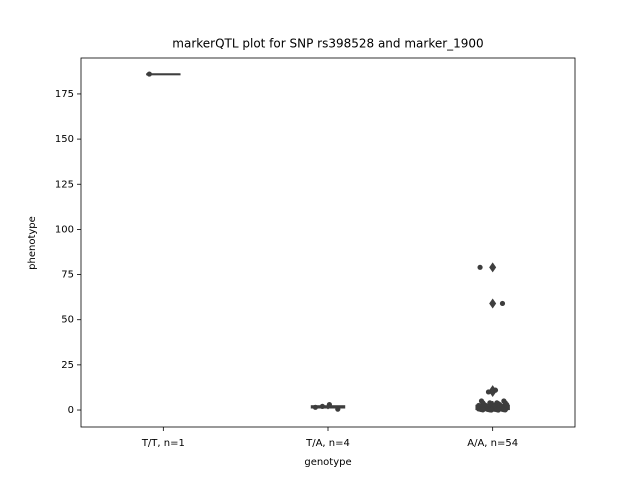  I want to click on y-tick-label: 50, so click(67, 320).